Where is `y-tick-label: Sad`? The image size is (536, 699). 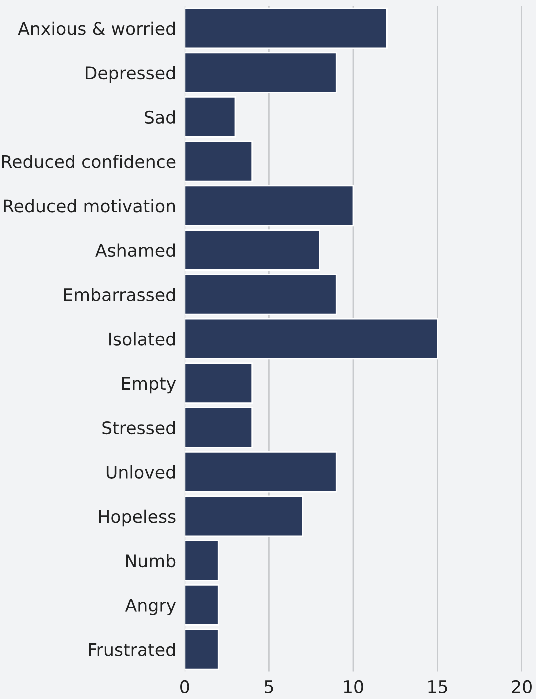 y-tick-label: Sad is located at coordinates (160, 117).